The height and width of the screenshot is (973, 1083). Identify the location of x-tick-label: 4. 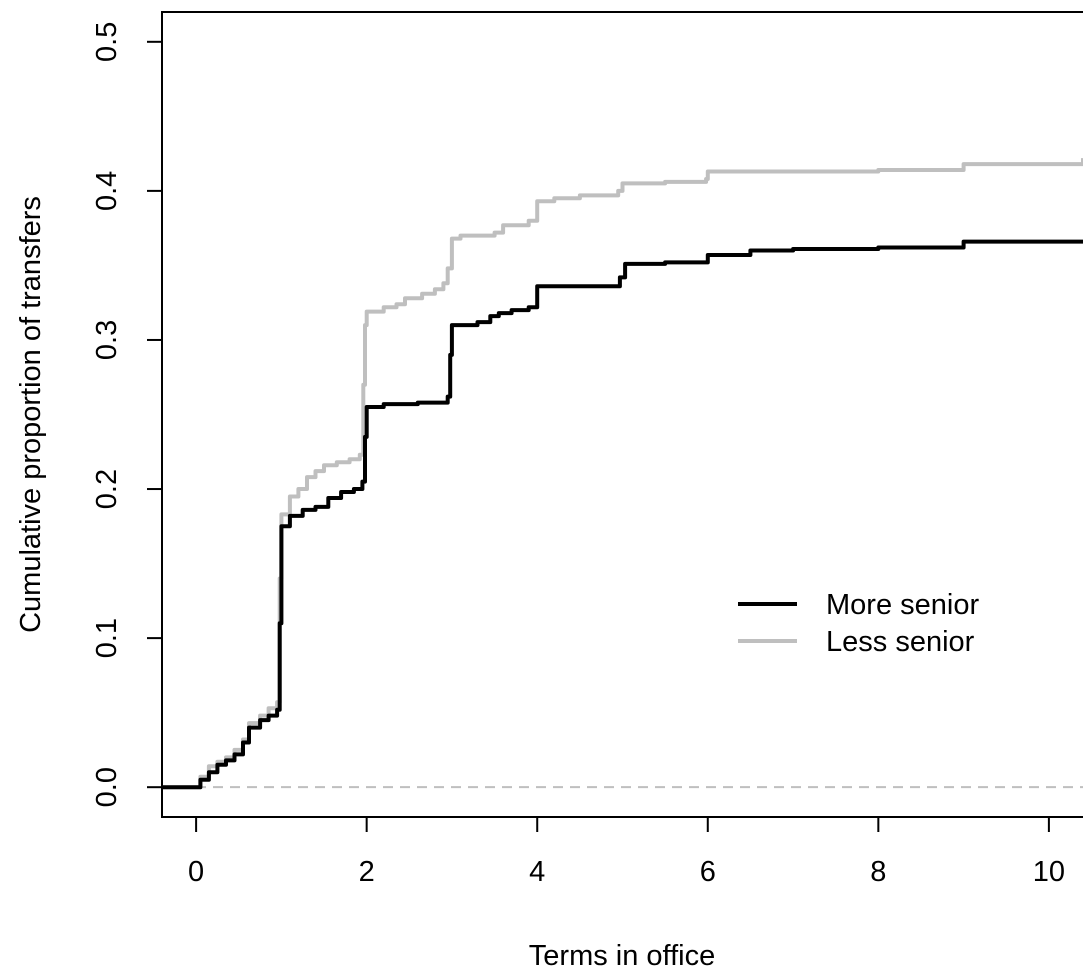
(537, 872).